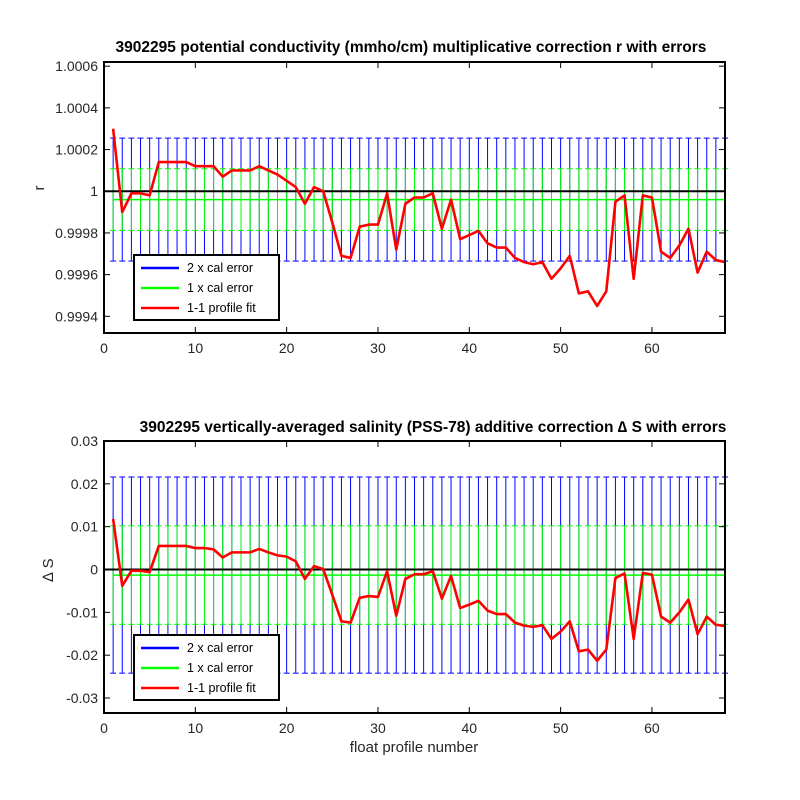 The height and width of the screenshot is (800, 800). What do you see at coordinates (84, 527) in the screenshot?
I see `y-tick-label: 0.01` at bounding box center [84, 527].